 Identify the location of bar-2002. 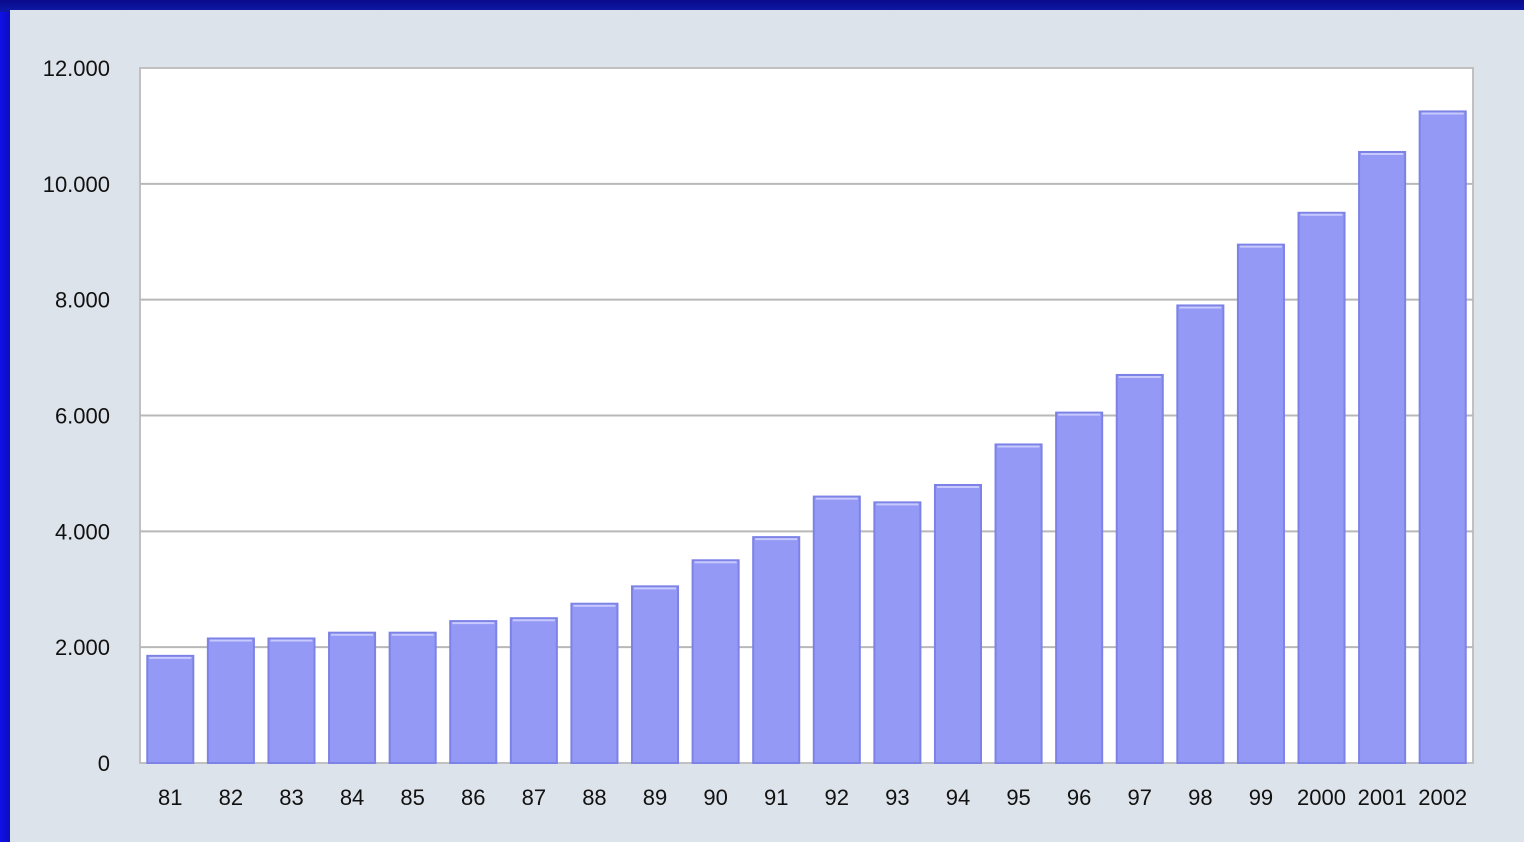
(1442, 437).